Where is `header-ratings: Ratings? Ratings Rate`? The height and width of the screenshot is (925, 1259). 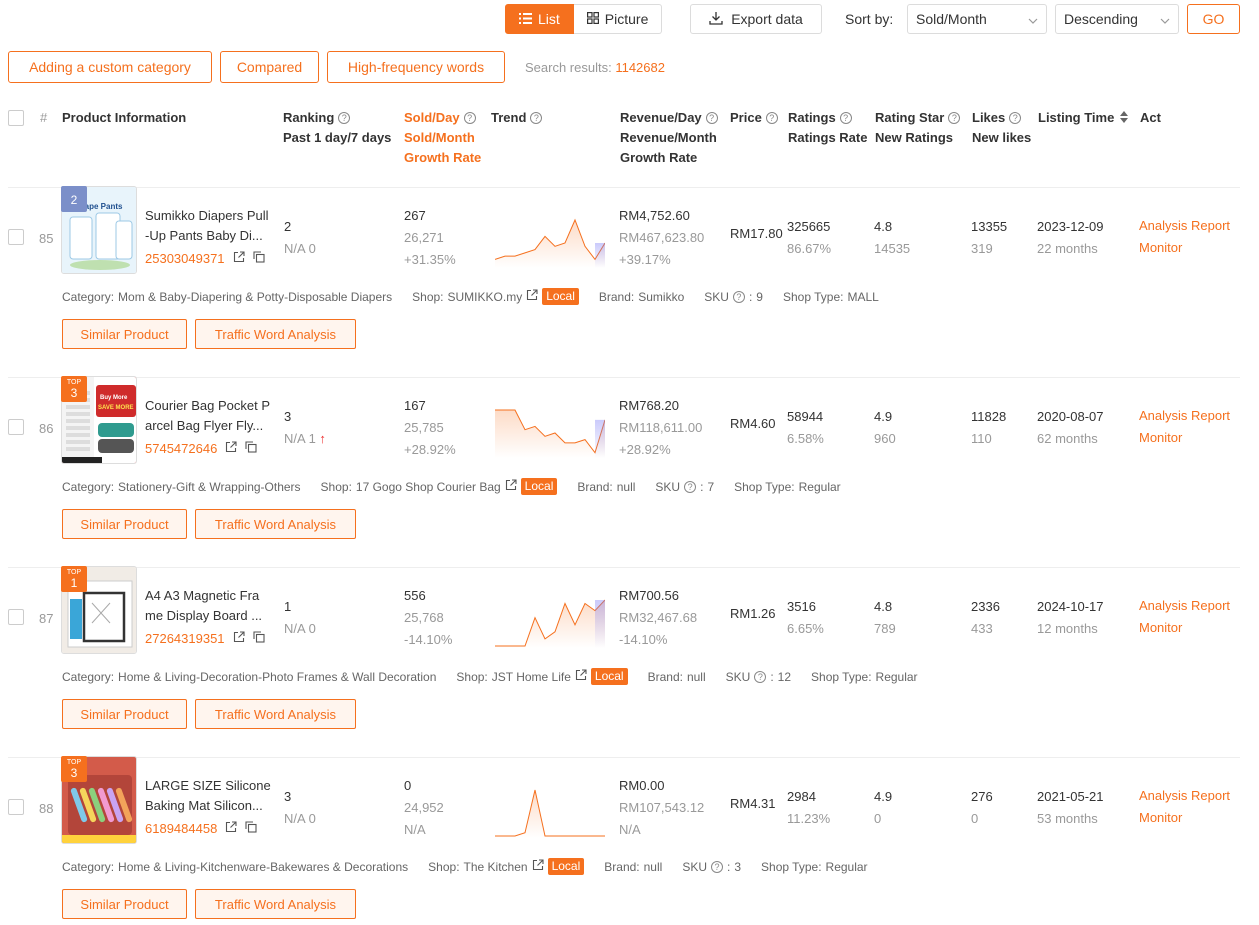 header-ratings: Ratings? Ratings Rate is located at coordinates (827, 128).